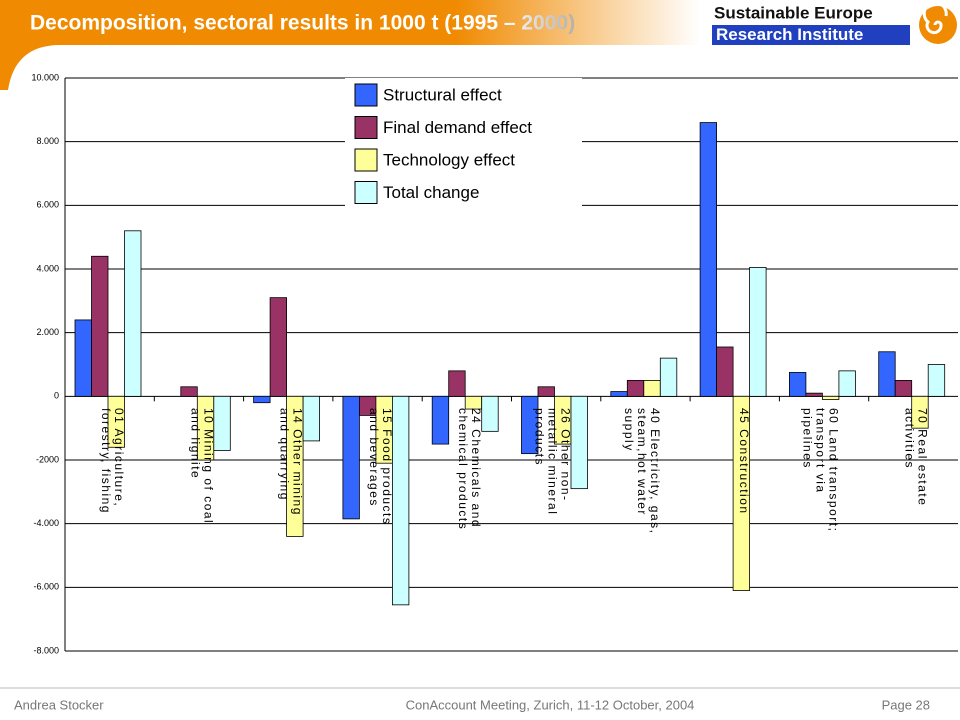  I want to click on y-tick-label: 6.000, so click(47, 205).